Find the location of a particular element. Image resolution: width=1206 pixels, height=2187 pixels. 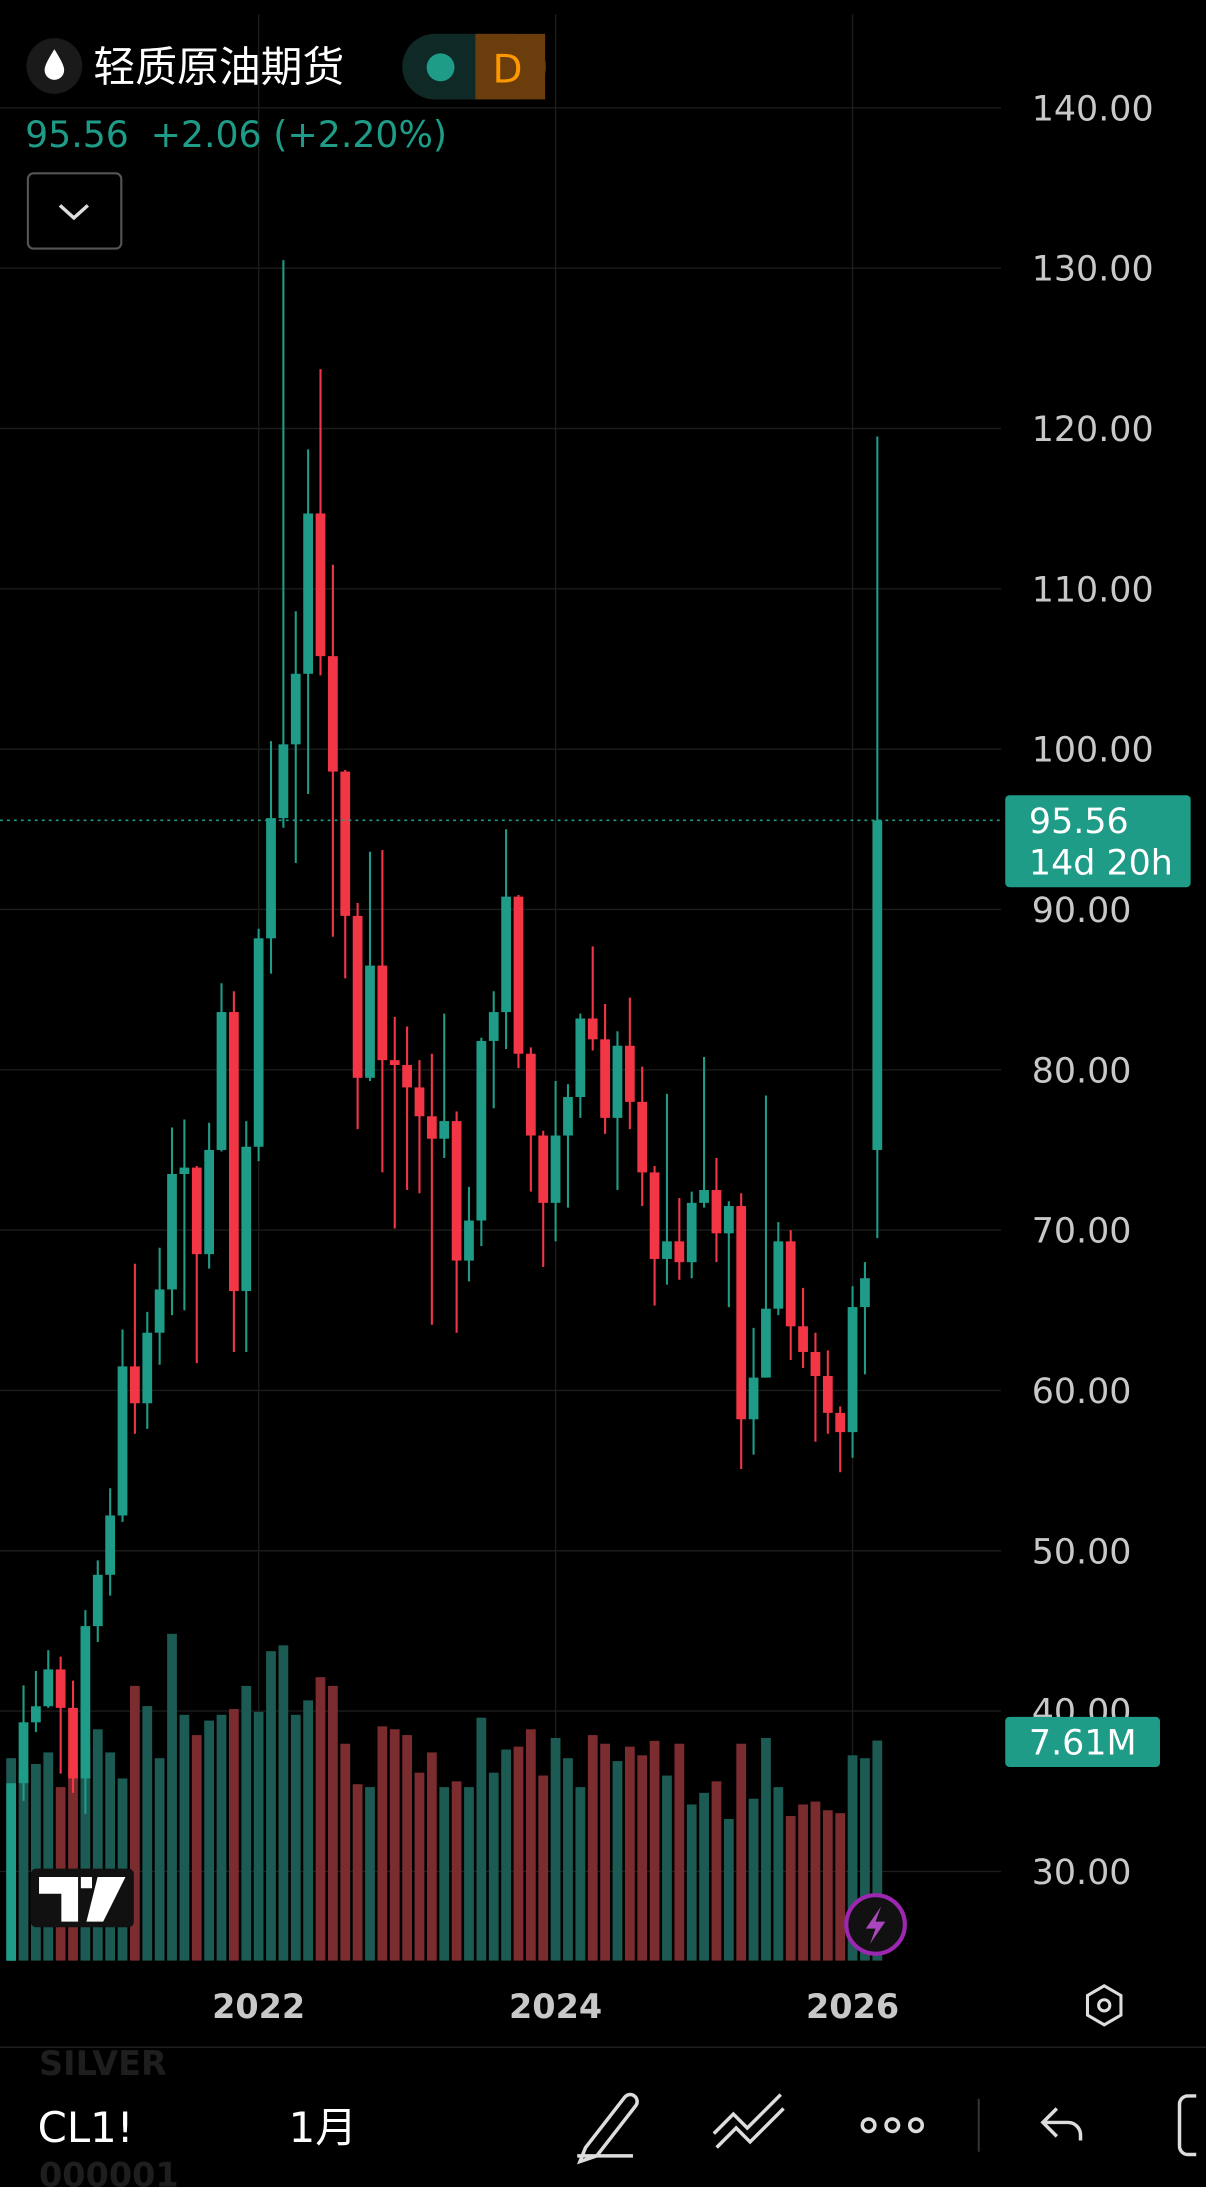

symbol-button: CL1! is located at coordinates (86, 2127).